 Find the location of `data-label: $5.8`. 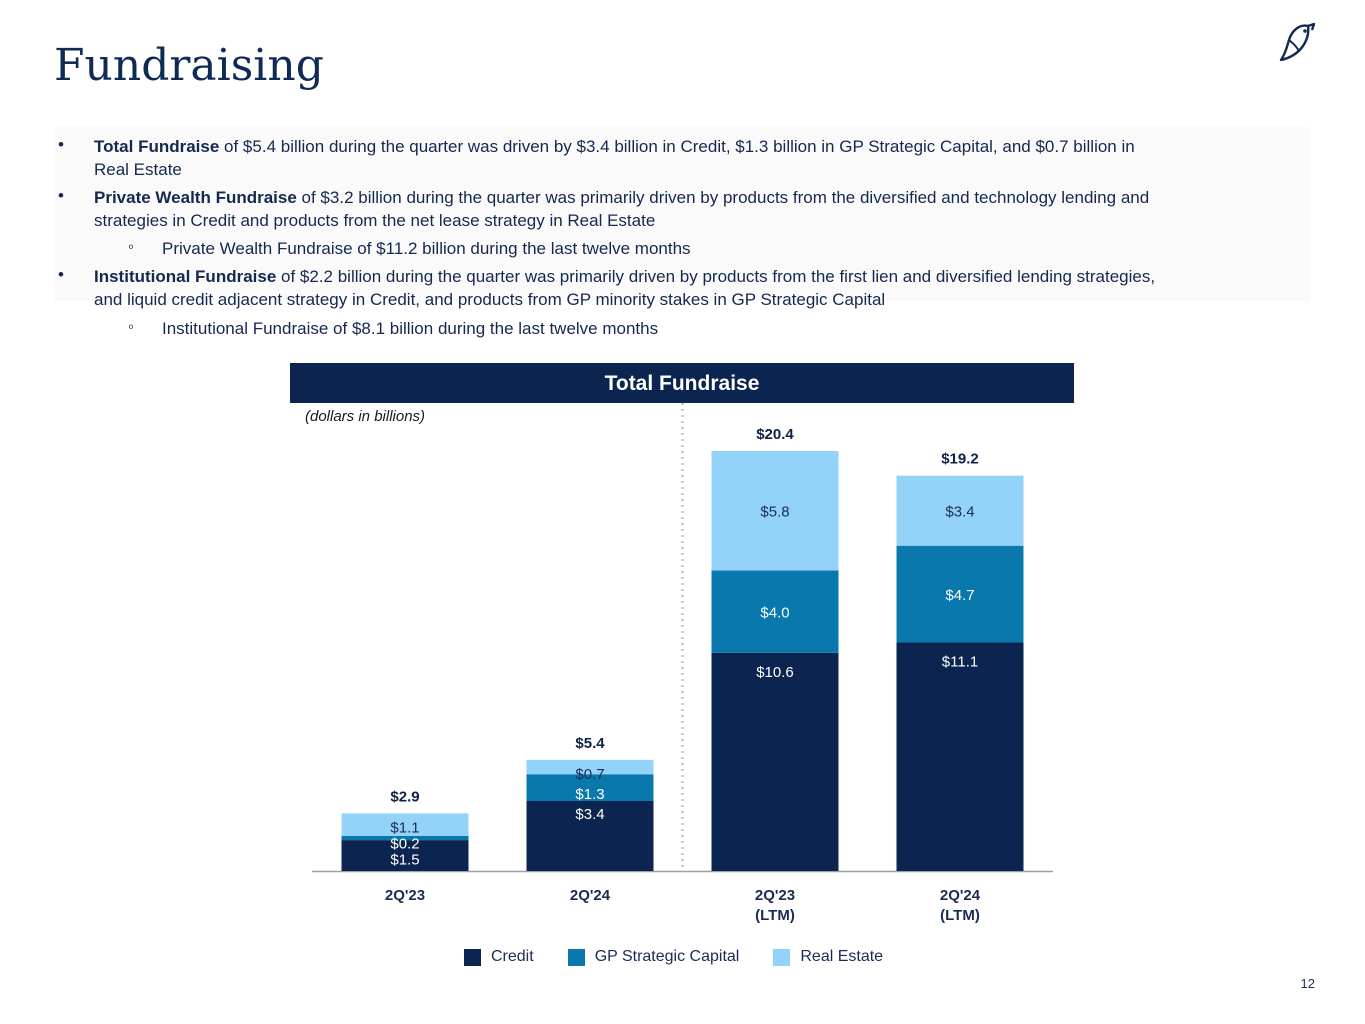

data-label: $5.8 is located at coordinates (774, 512).